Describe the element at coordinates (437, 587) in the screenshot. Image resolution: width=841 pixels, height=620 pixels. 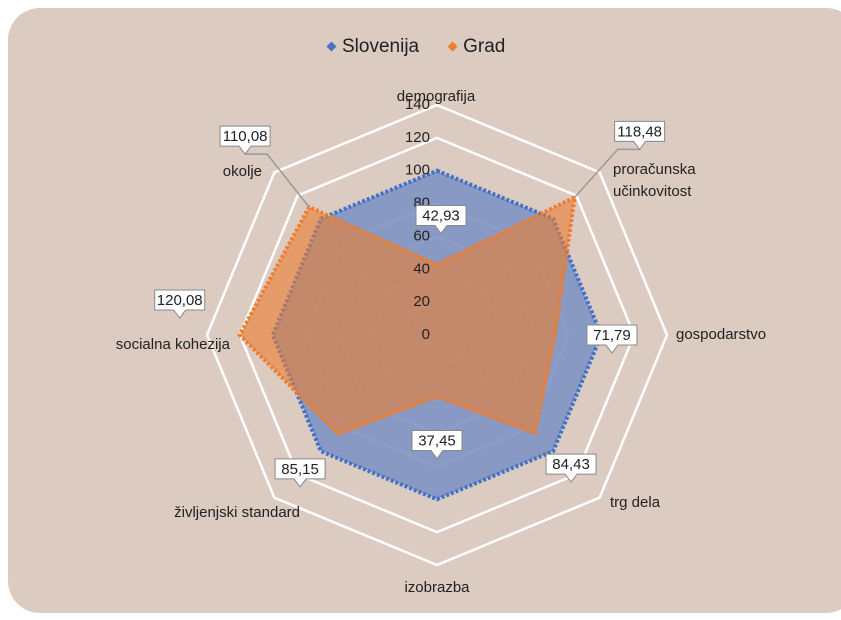
I see `category-label: izobrazba` at that location.